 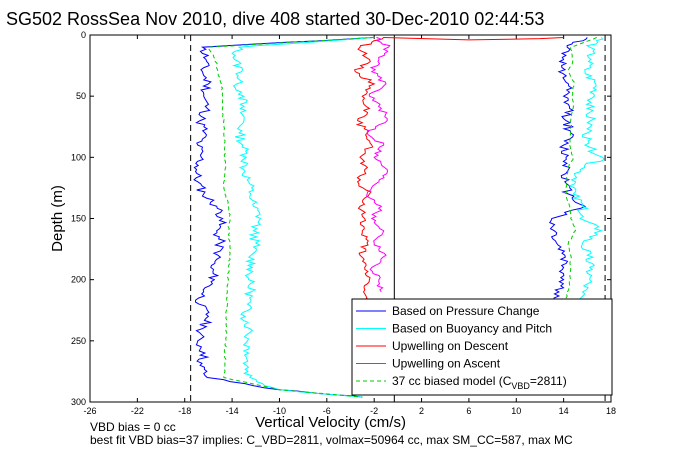 I want to click on x-tick-label: 18, so click(x=611, y=411).